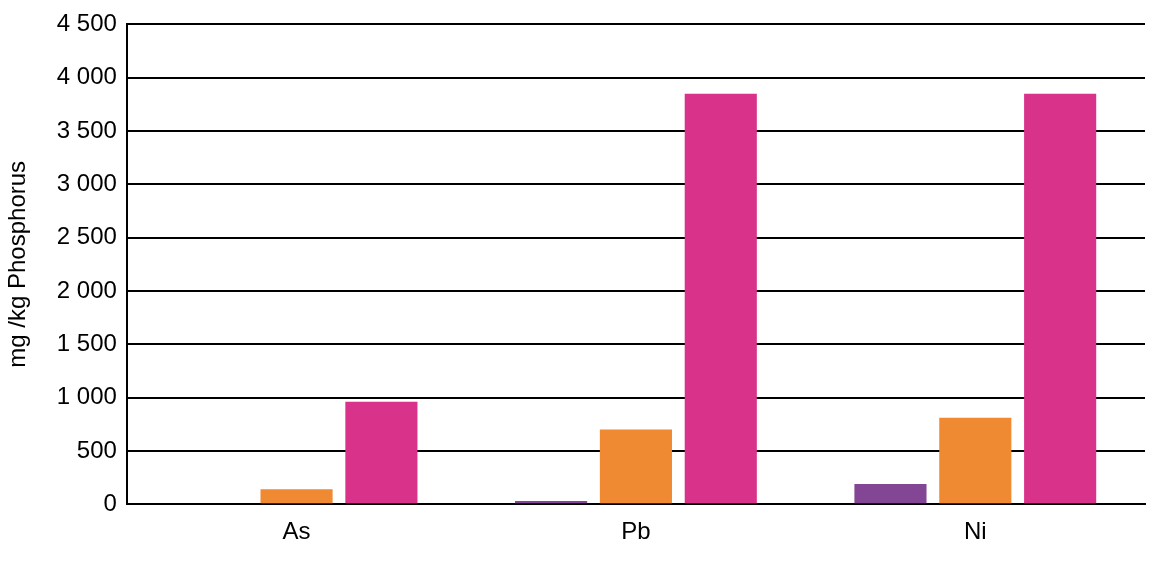 The width and height of the screenshot is (1153, 561). Describe the element at coordinates (86, 182) in the screenshot. I see `y-tick-label: 3 000` at that location.